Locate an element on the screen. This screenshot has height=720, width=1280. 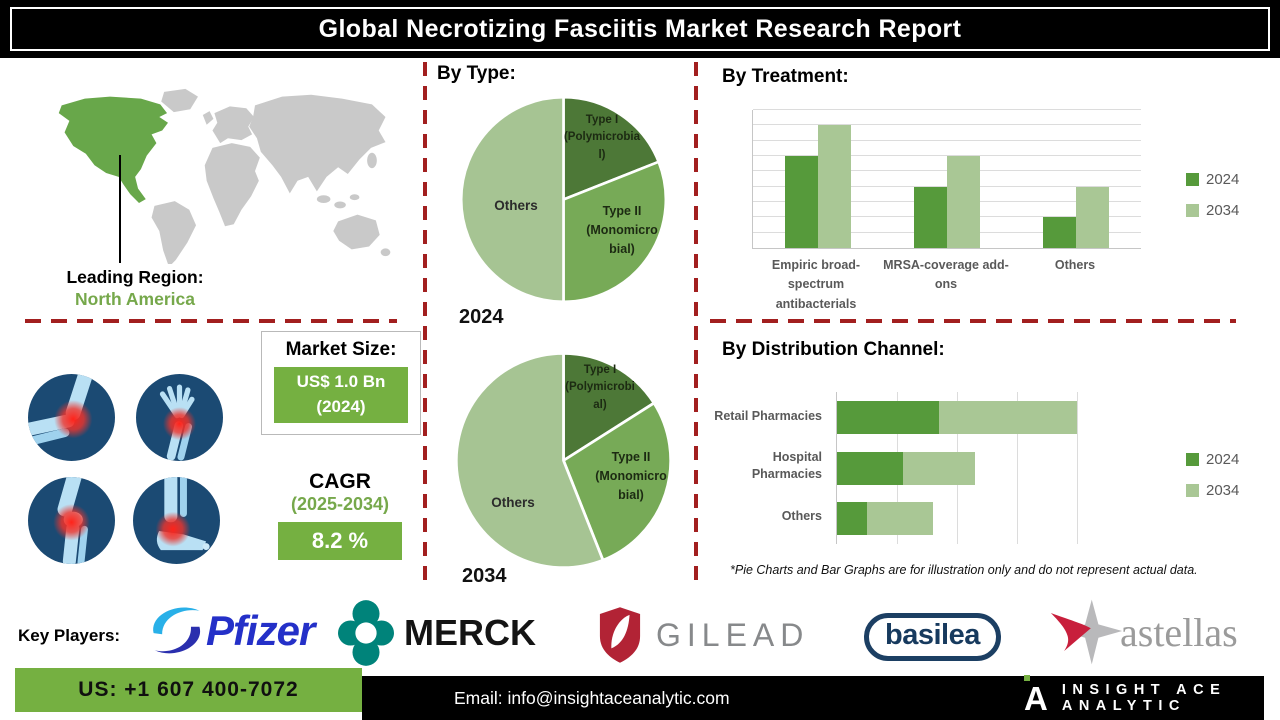
map-pointer-line is located at coordinates (120, 209).